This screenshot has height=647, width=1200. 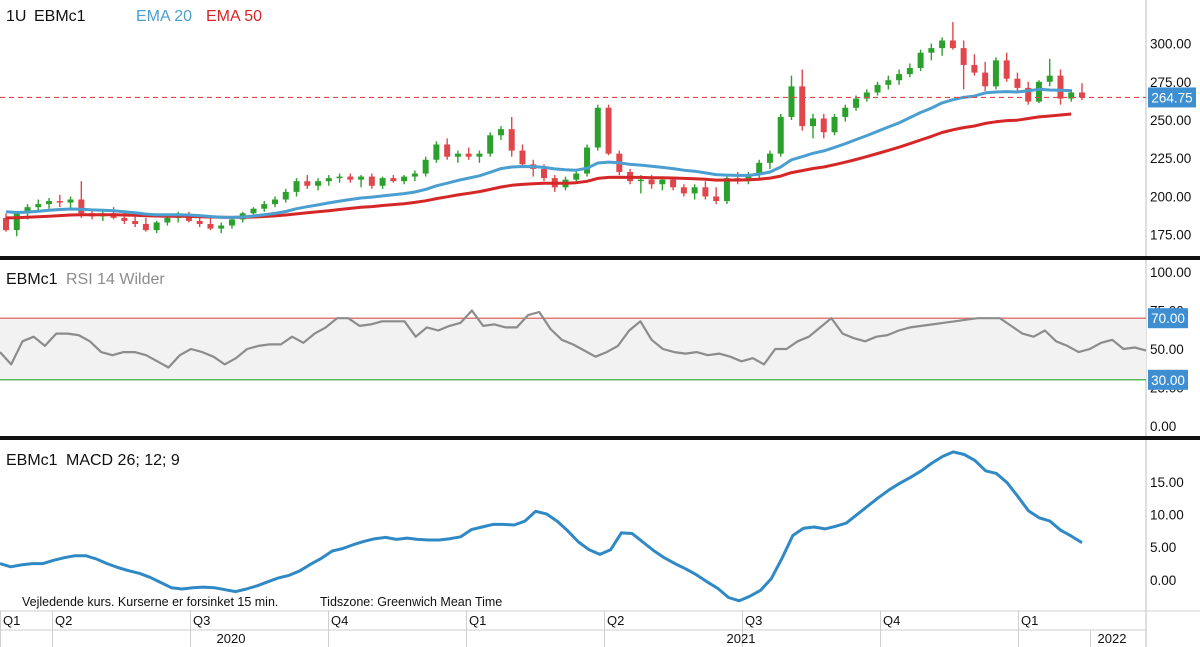 What do you see at coordinates (1163, 580) in the screenshot?
I see `macd-tick-label: 0.00` at bounding box center [1163, 580].